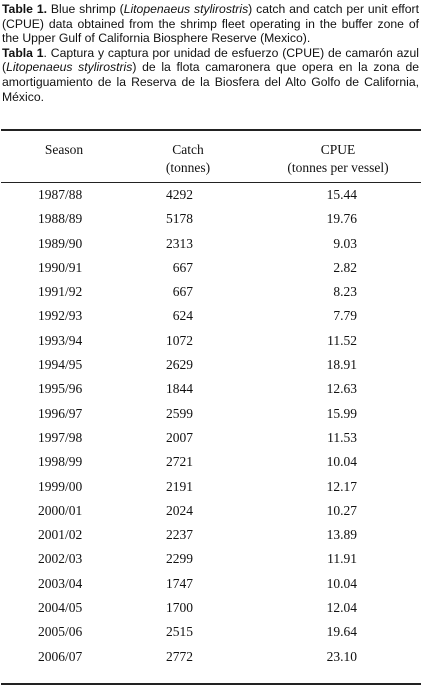 This screenshot has width=423, height=688. What do you see at coordinates (179, 194) in the screenshot?
I see `catch-cell: 4292` at bounding box center [179, 194].